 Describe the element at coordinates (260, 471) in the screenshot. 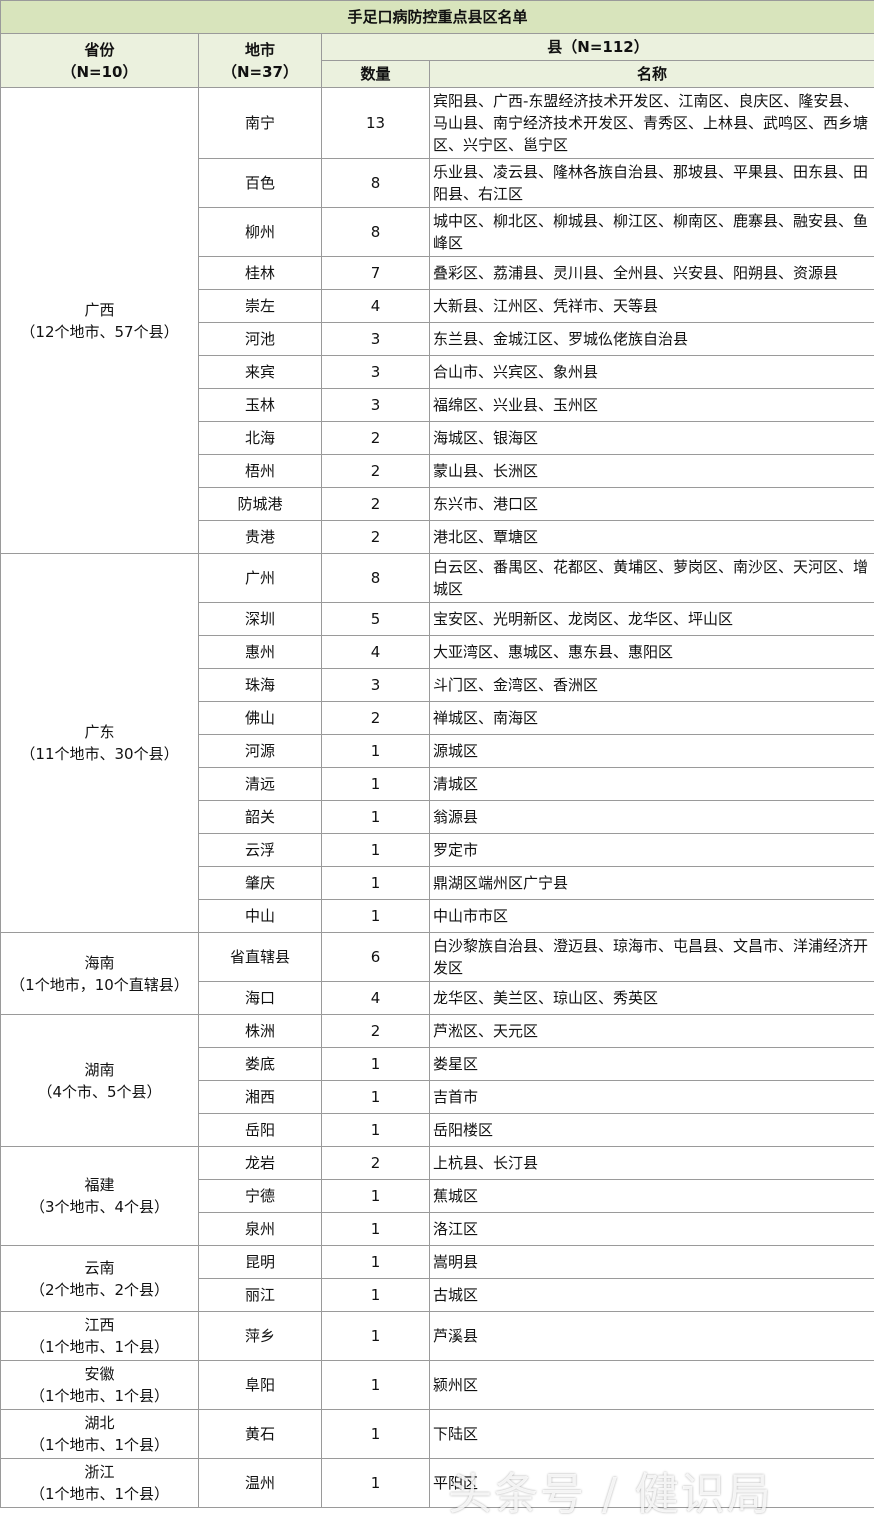

I see `city-cell: 梧州` at that location.